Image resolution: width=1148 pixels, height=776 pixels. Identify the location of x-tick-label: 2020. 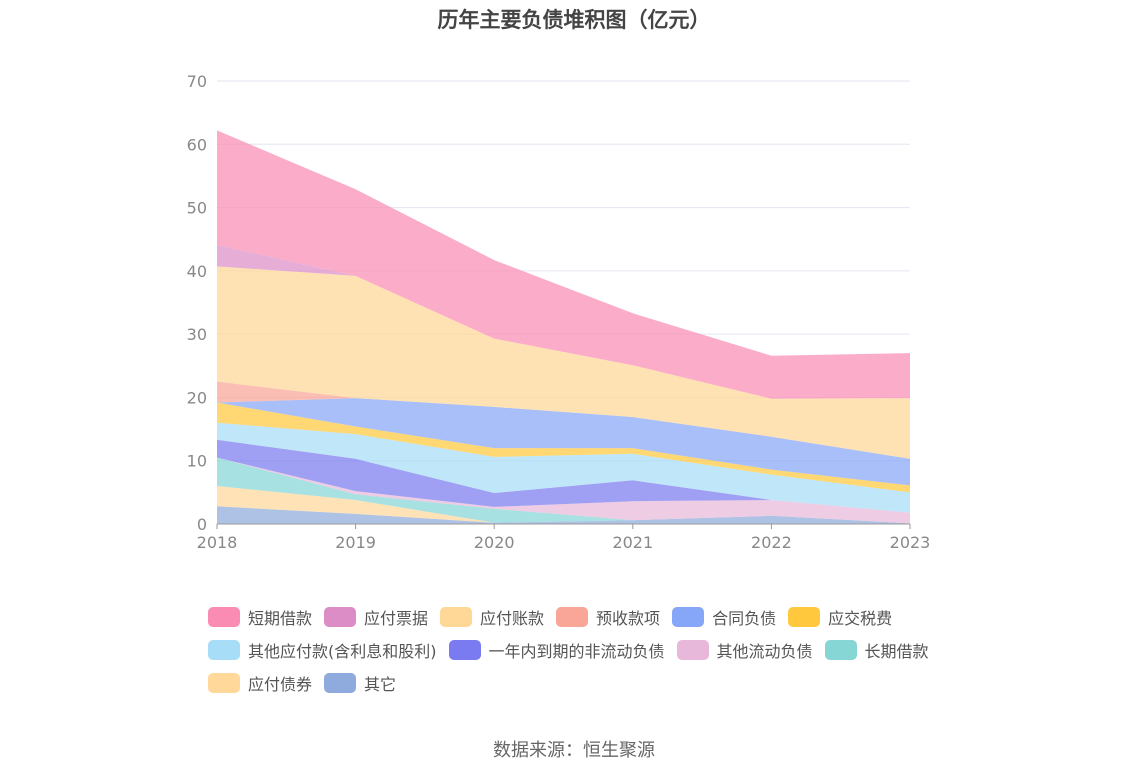
(494, 542).